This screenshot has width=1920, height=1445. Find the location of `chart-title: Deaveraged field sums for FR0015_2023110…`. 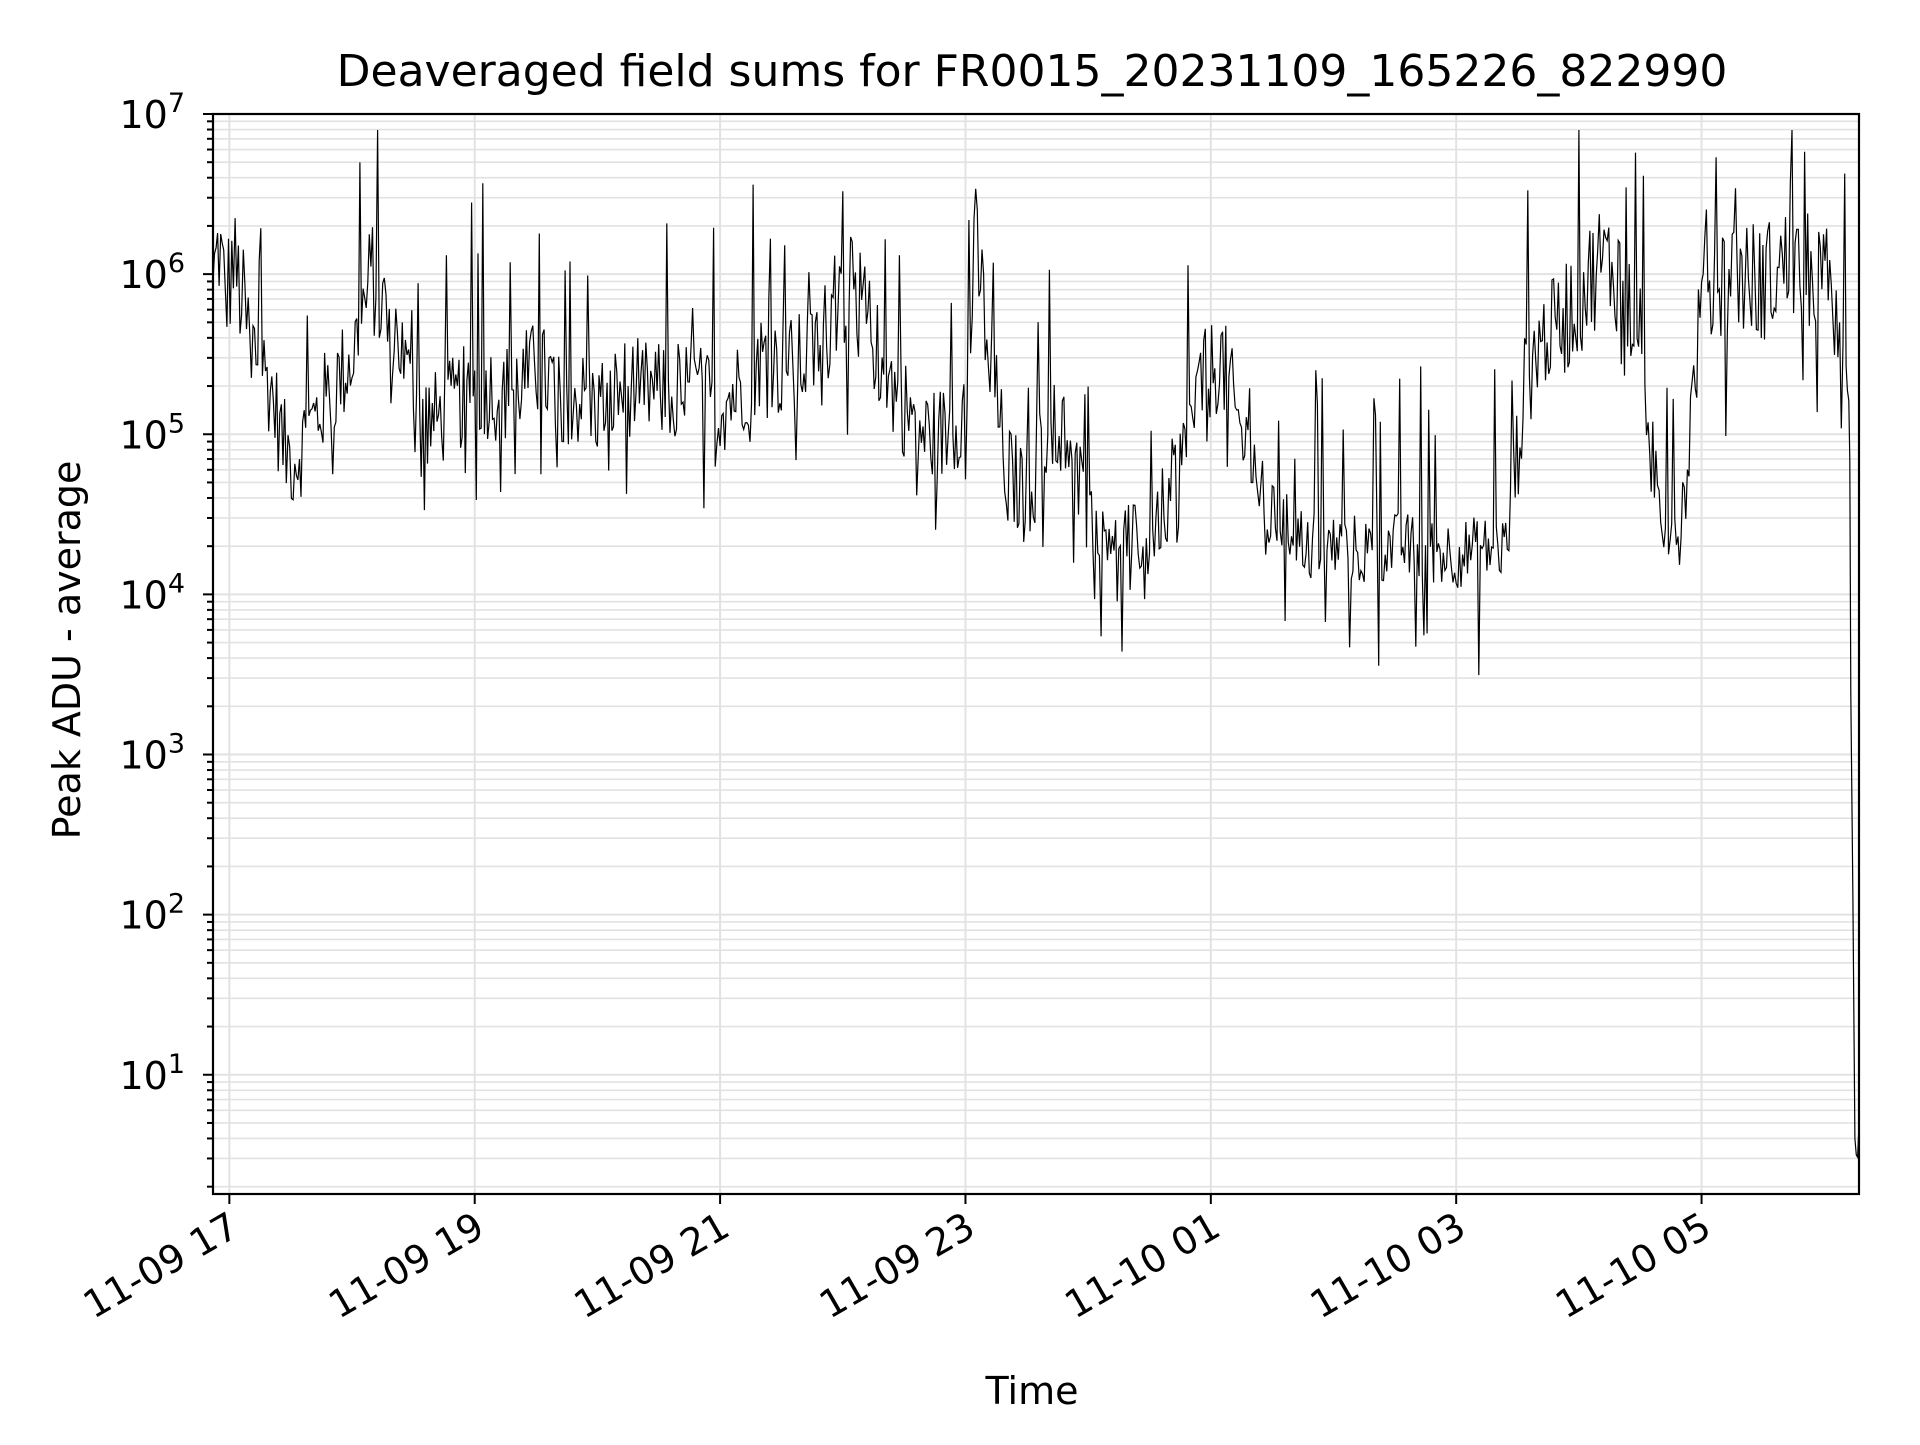

chart-title: Deaveraged field sums for FR0015_2023110… is located at coordinates (1032, 71).